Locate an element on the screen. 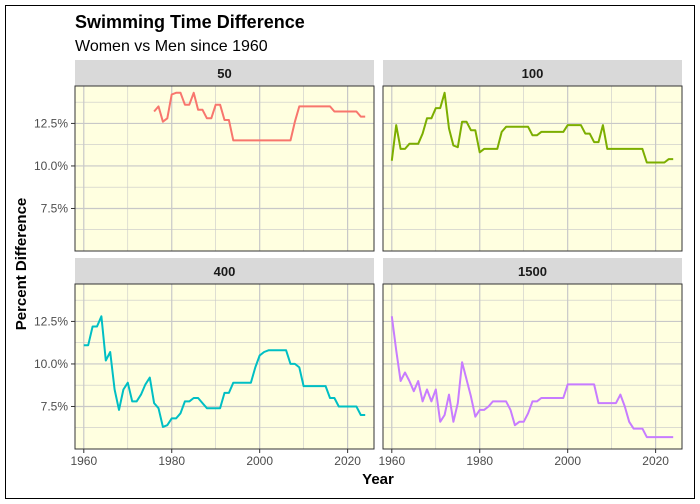  facet-strip-label: 1500 is located at coordinates (532, 271).